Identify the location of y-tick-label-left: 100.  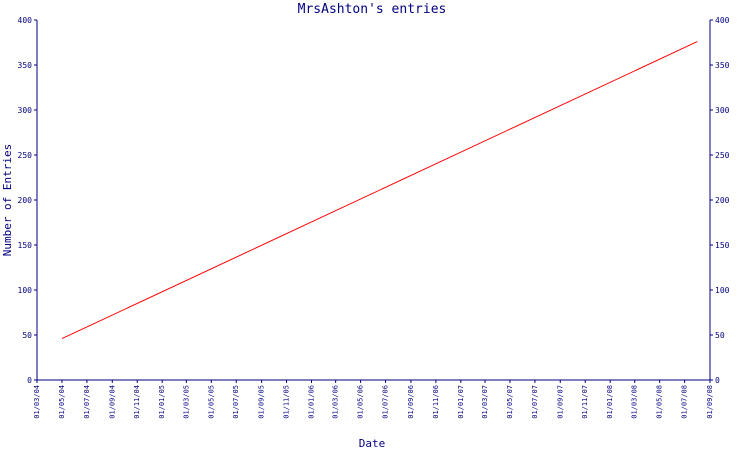
(25, 290).